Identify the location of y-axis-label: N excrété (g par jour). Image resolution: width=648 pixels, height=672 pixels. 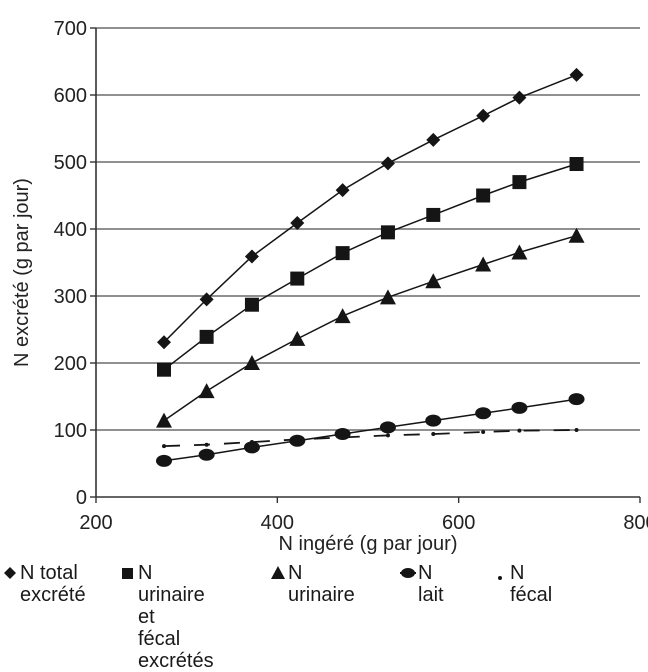
(22, 272).